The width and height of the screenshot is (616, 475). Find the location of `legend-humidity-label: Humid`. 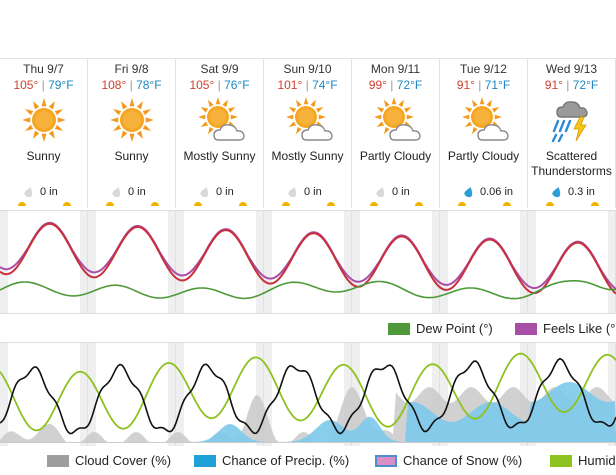

legend-humidity-label: Humid is located at coordinates (597, 460).